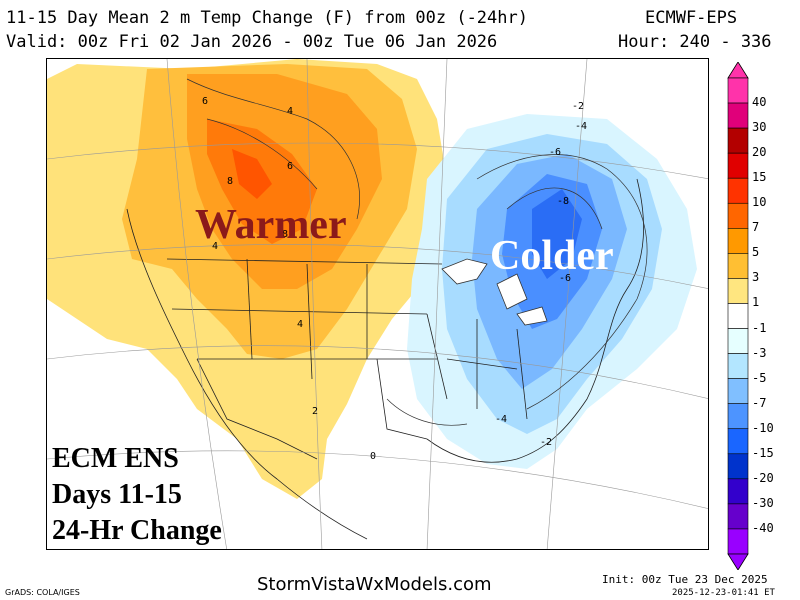 This screenshot has width=800, height=600. I want to click on colorbar-label: 3, so click(756, 277).